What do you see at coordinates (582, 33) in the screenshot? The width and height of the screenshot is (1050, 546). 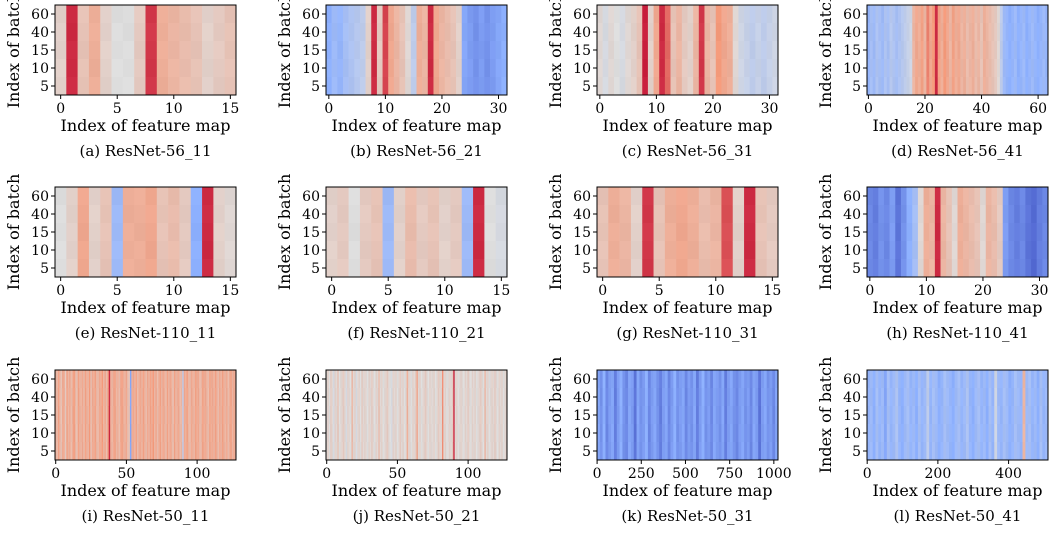 I see `y-tick-label: 40` at bounding box center [582, 33].